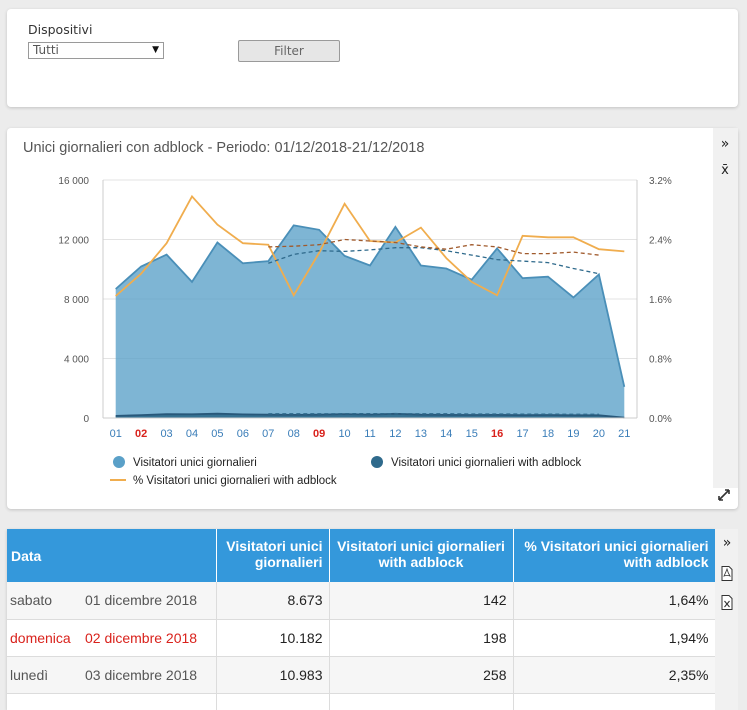 Image resolution: width=747 pixels, height=710 pixels. What do you see at coordinates (725, 170) in the screenshot?
I see `mean-icon: x̄` at bounding box center [725, 170].